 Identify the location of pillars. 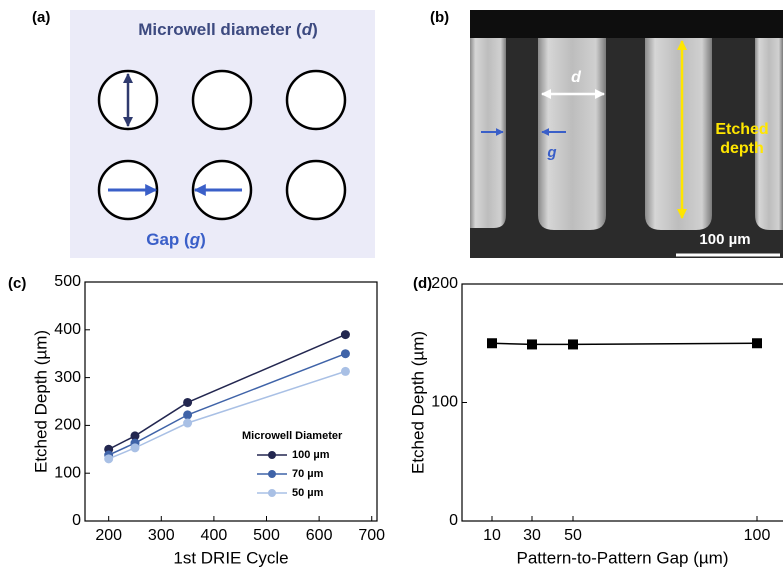
(626, 134).